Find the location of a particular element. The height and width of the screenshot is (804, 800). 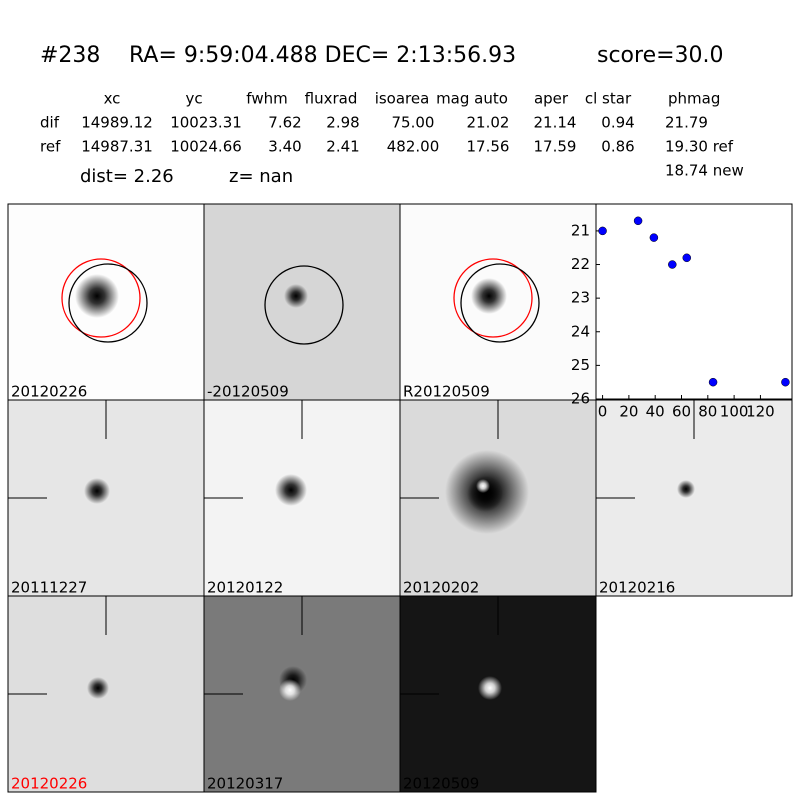

table-cell: 2.41 is located at coordinates (342, 147).